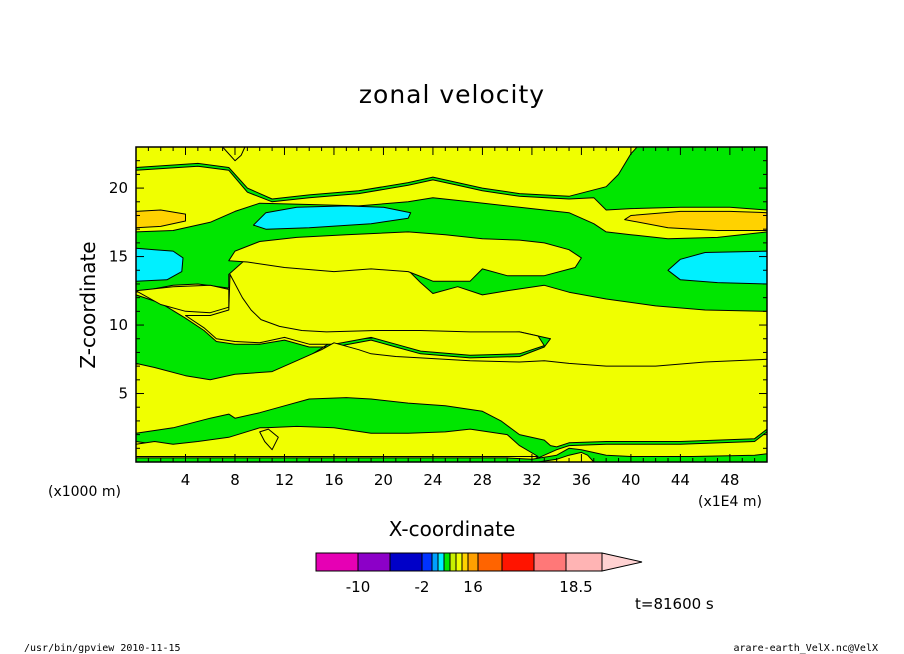 Image resolution: width=904 pixels, height=654 pixels. I want to click on footer-right: arare-earth_VelX.nc@VelX, so click(806, 648).